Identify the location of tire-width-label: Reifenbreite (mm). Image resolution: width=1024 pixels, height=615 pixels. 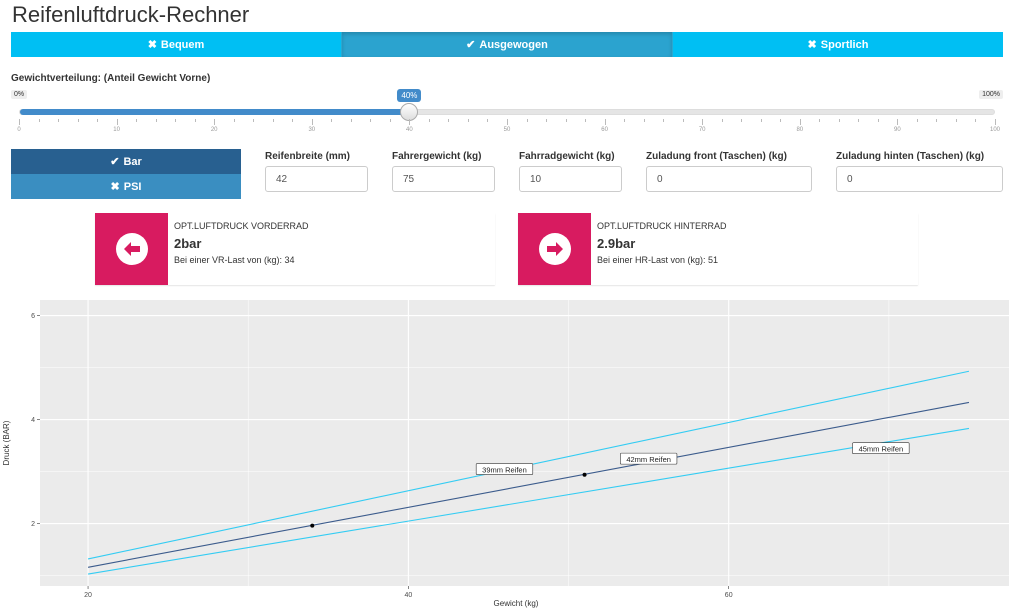
(308, 156).